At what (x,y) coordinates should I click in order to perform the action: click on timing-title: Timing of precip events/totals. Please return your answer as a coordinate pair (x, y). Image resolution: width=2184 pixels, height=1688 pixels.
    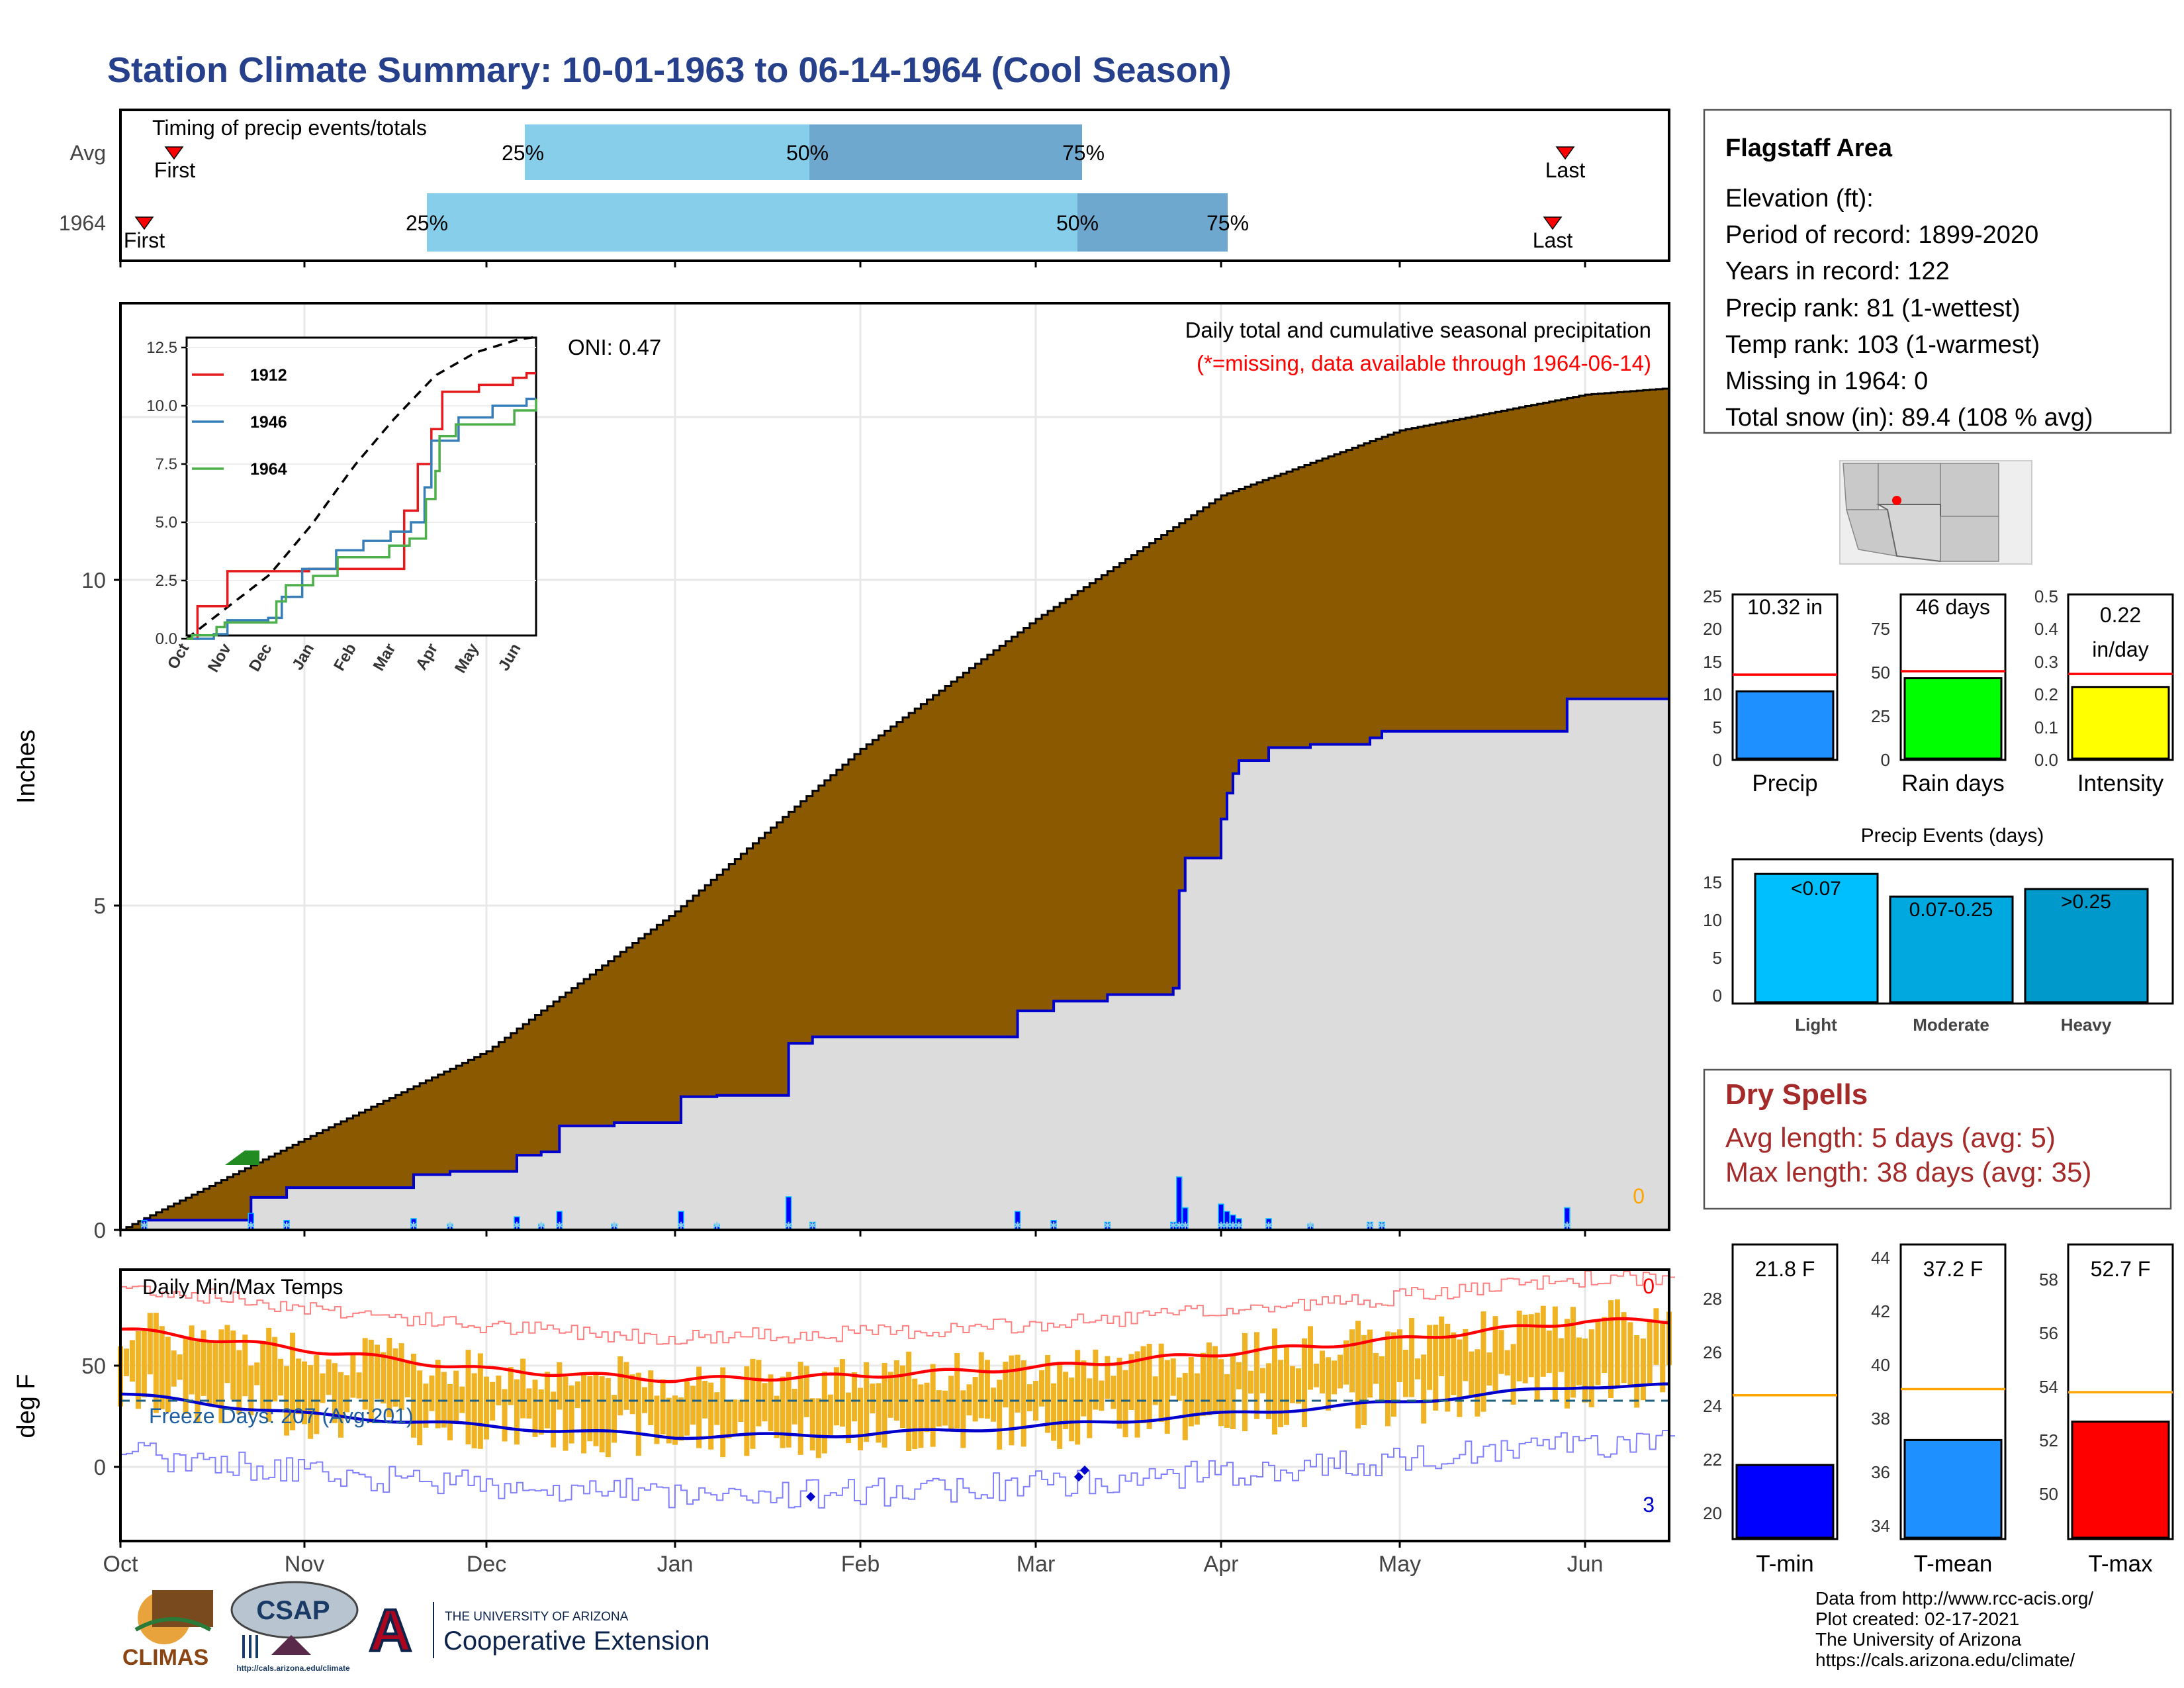
    Looking at the image, I should click on (289, 128).